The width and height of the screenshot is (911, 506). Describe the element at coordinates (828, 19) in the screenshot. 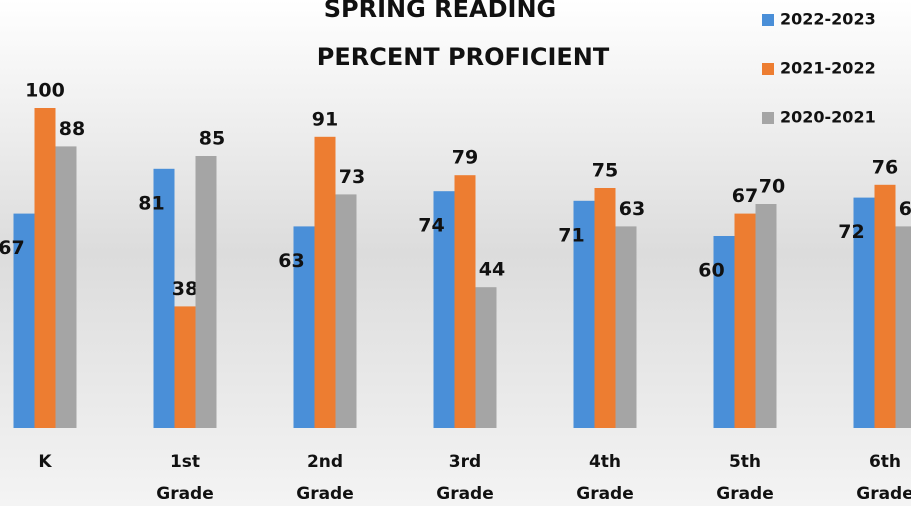

I see `legend-label: 2022-2023` at that location.